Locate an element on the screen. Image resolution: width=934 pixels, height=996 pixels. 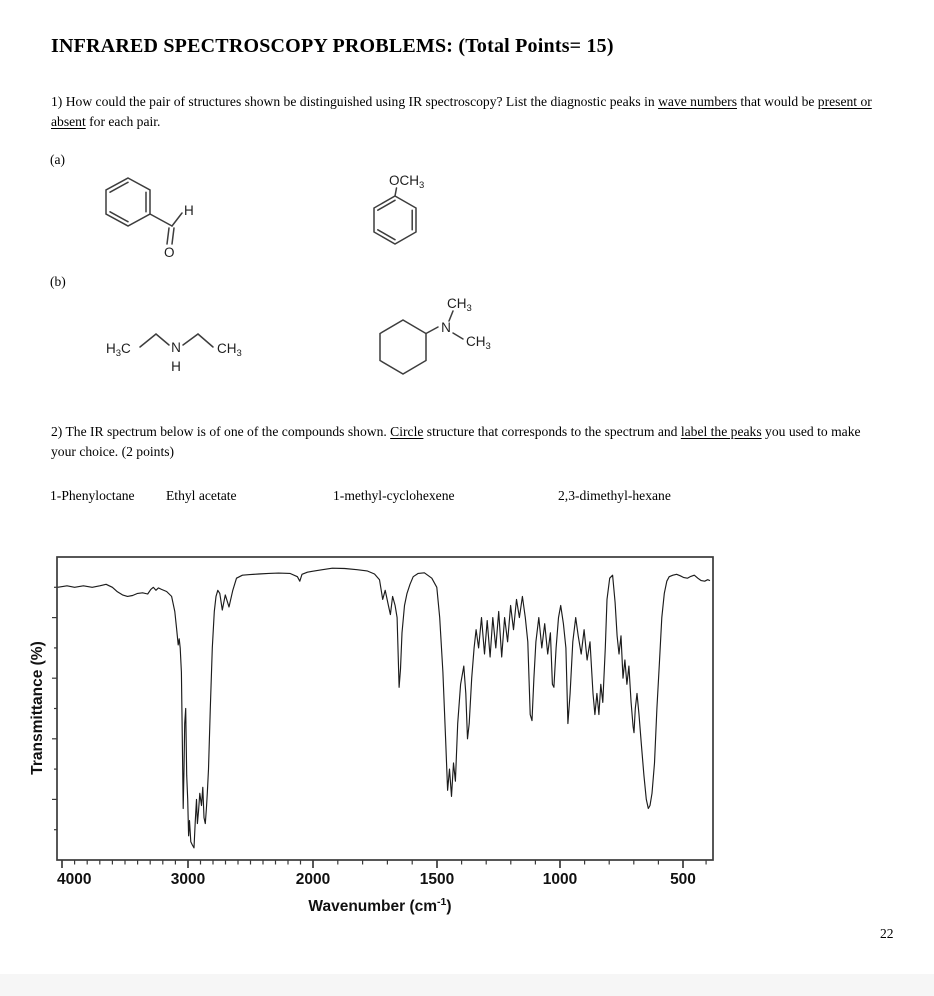
benzaldehyde-structure: H O is located at coordinates (149, 218).